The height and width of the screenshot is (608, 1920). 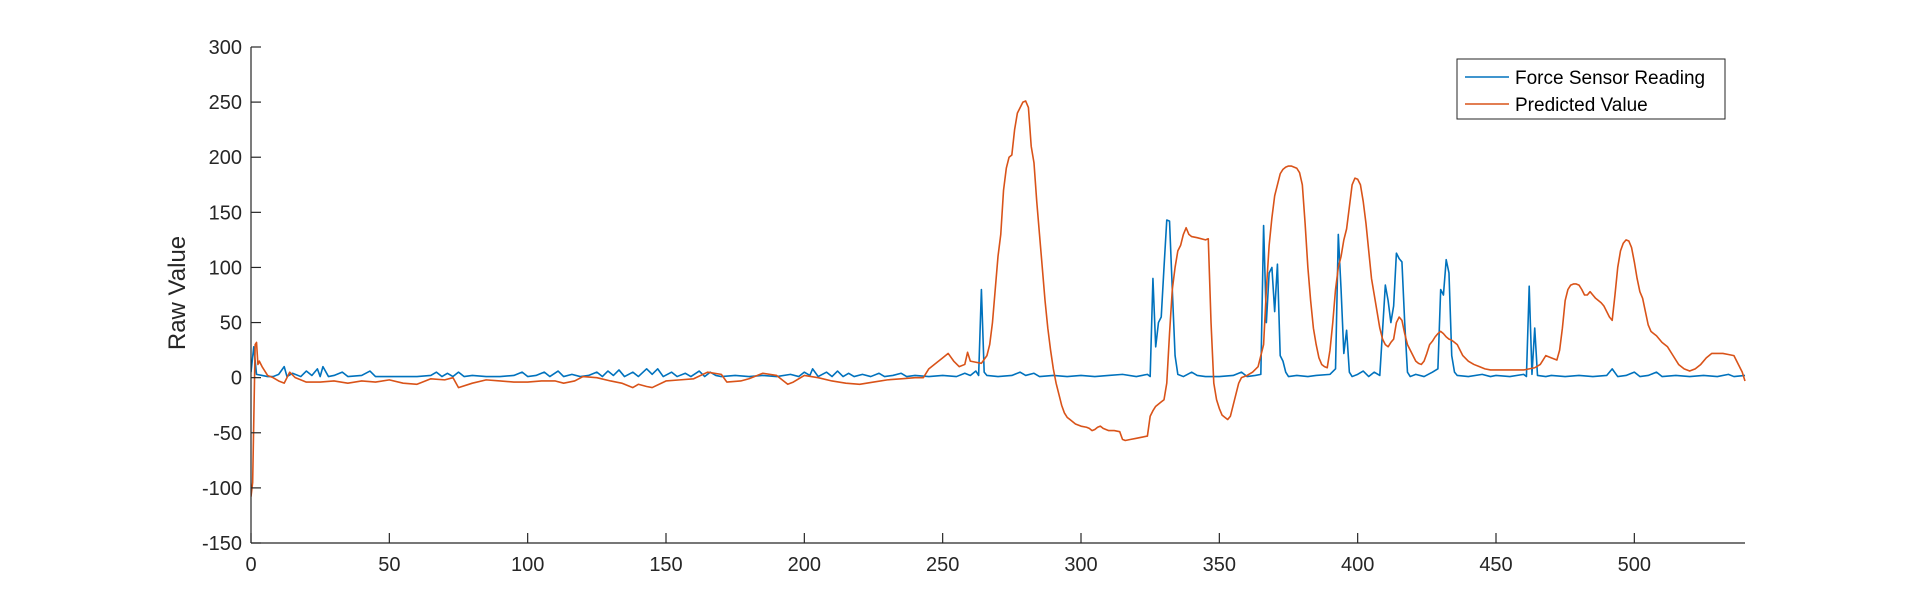 I want to click on y-tick-label: 300, so click(x=225, y=48).